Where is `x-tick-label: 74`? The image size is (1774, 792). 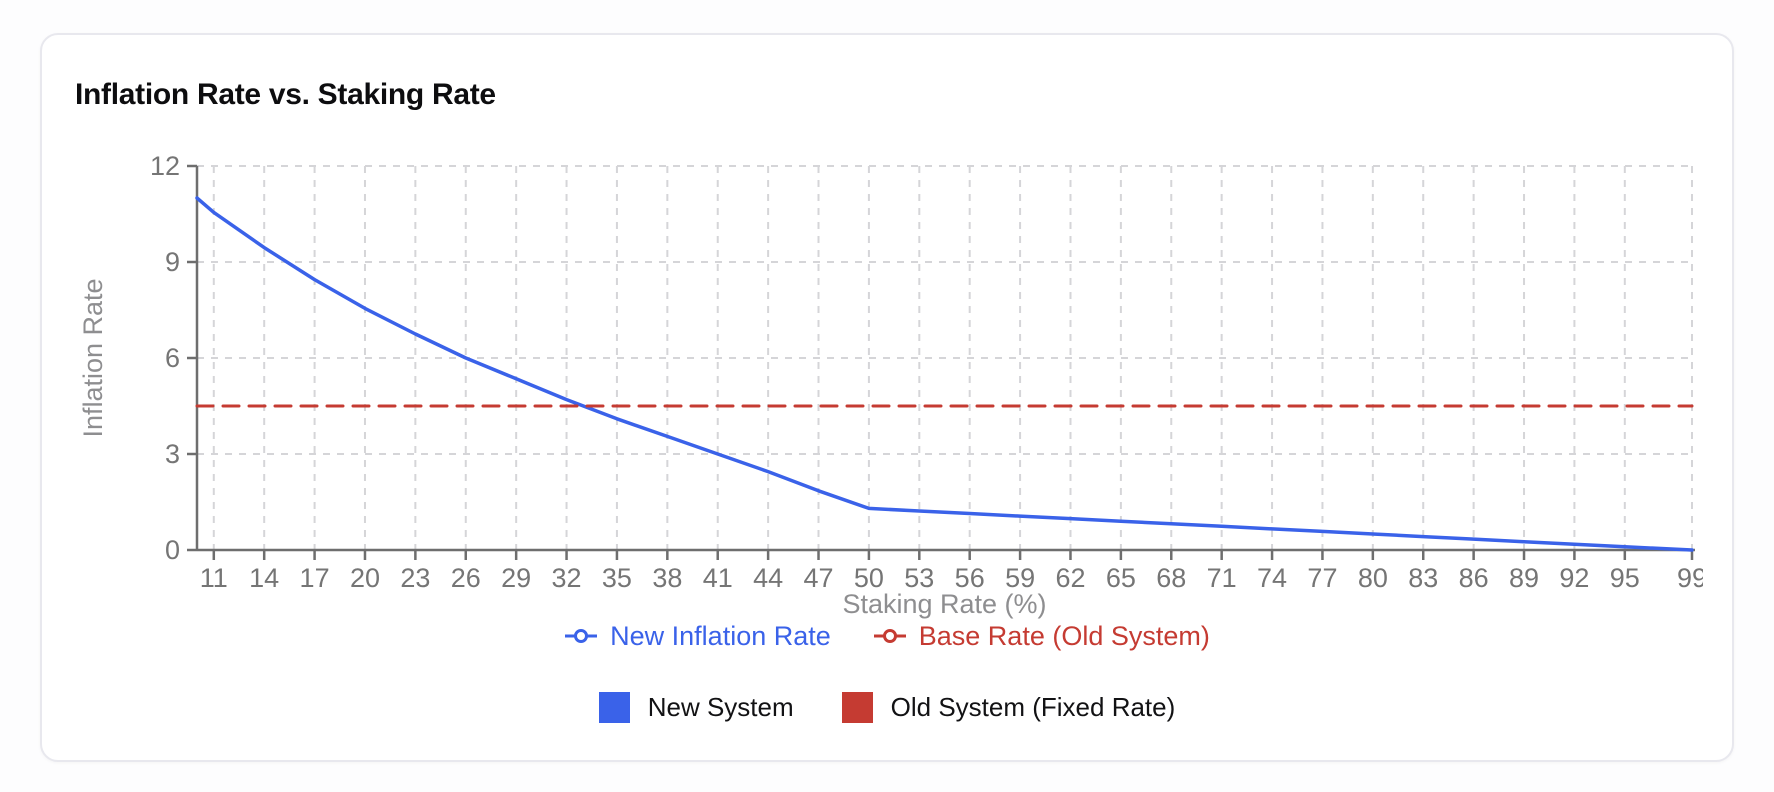 x-tick-label: 74 is located at coordinates (1272, 578).